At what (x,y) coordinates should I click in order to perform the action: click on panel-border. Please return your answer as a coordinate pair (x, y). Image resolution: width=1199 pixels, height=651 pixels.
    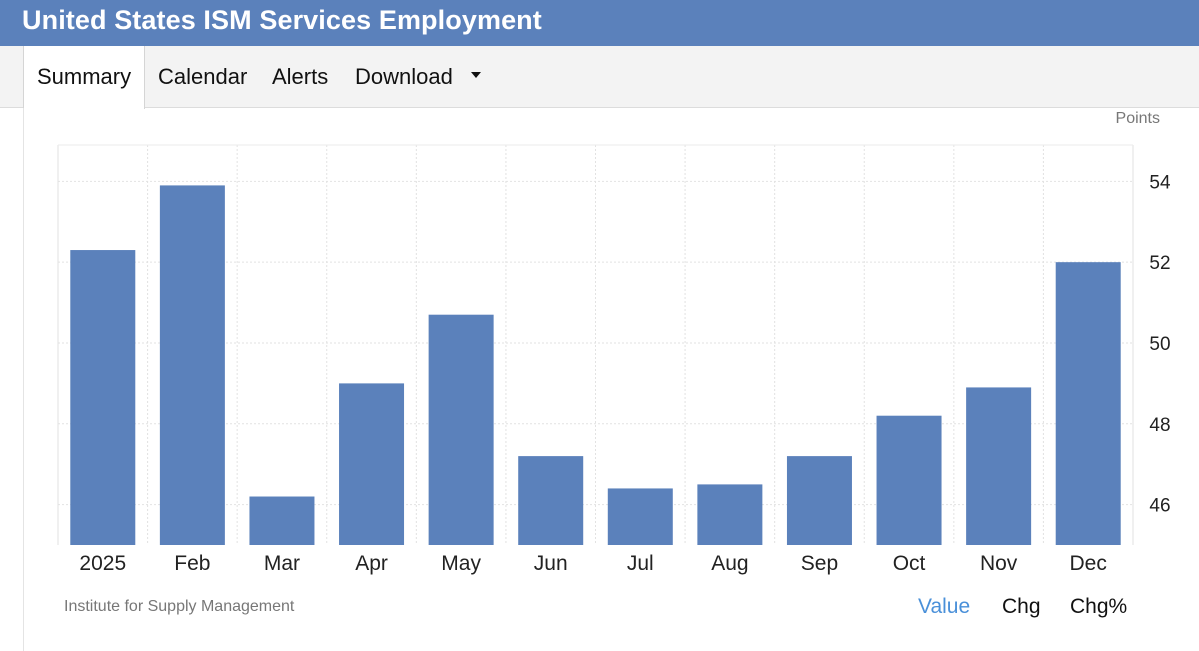
    Looking at the image, I should click on (23, 379).